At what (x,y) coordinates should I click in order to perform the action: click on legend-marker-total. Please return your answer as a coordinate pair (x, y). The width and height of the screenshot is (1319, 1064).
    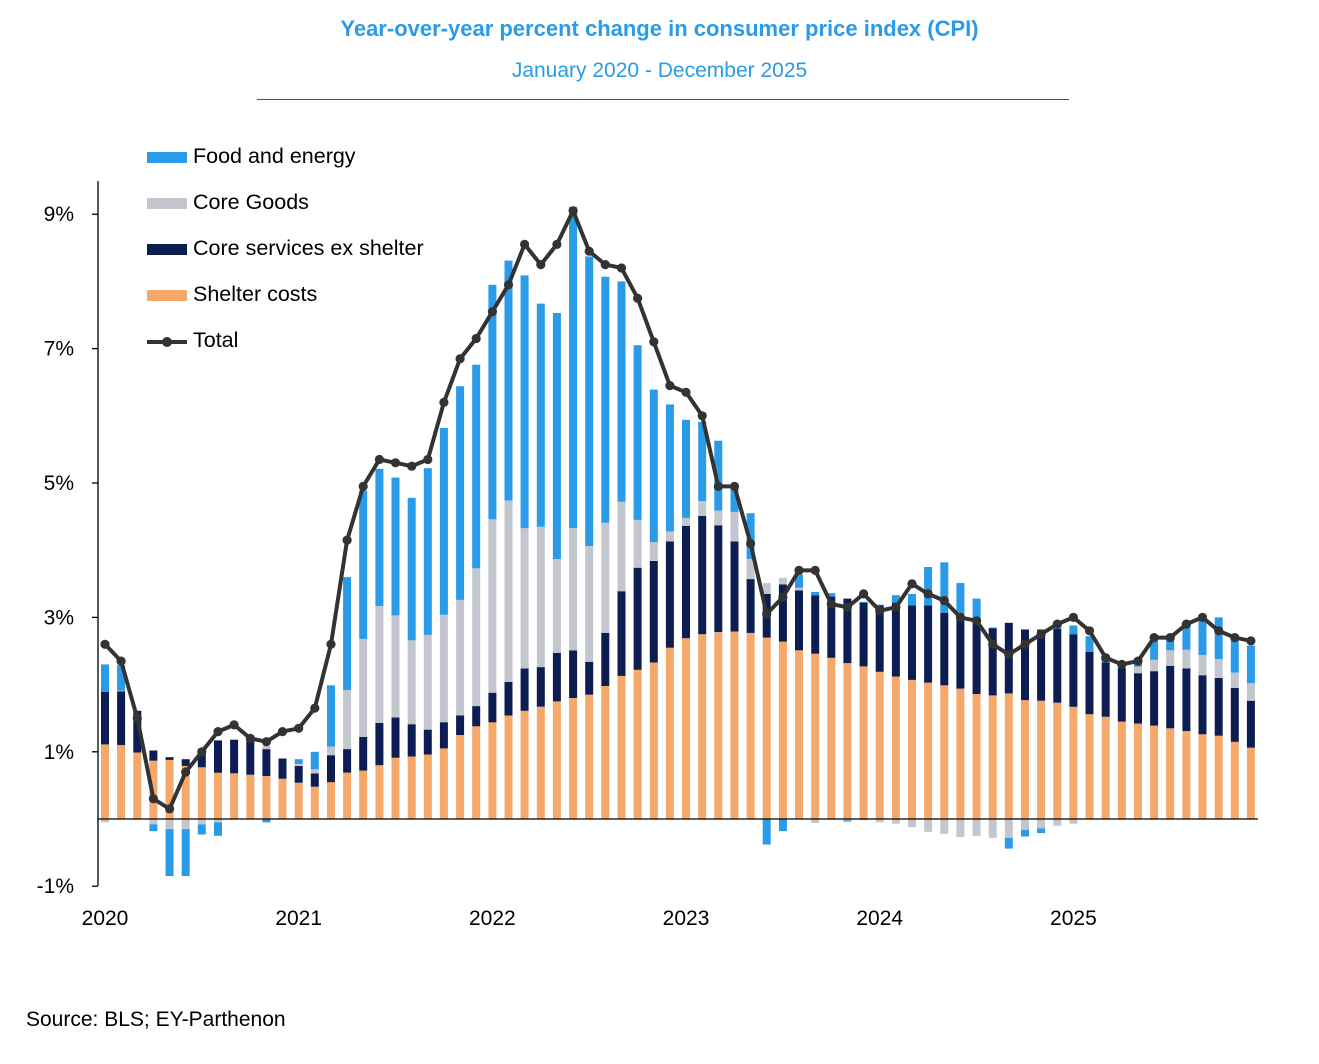
    Looking at the image, I should click on (167, 342).